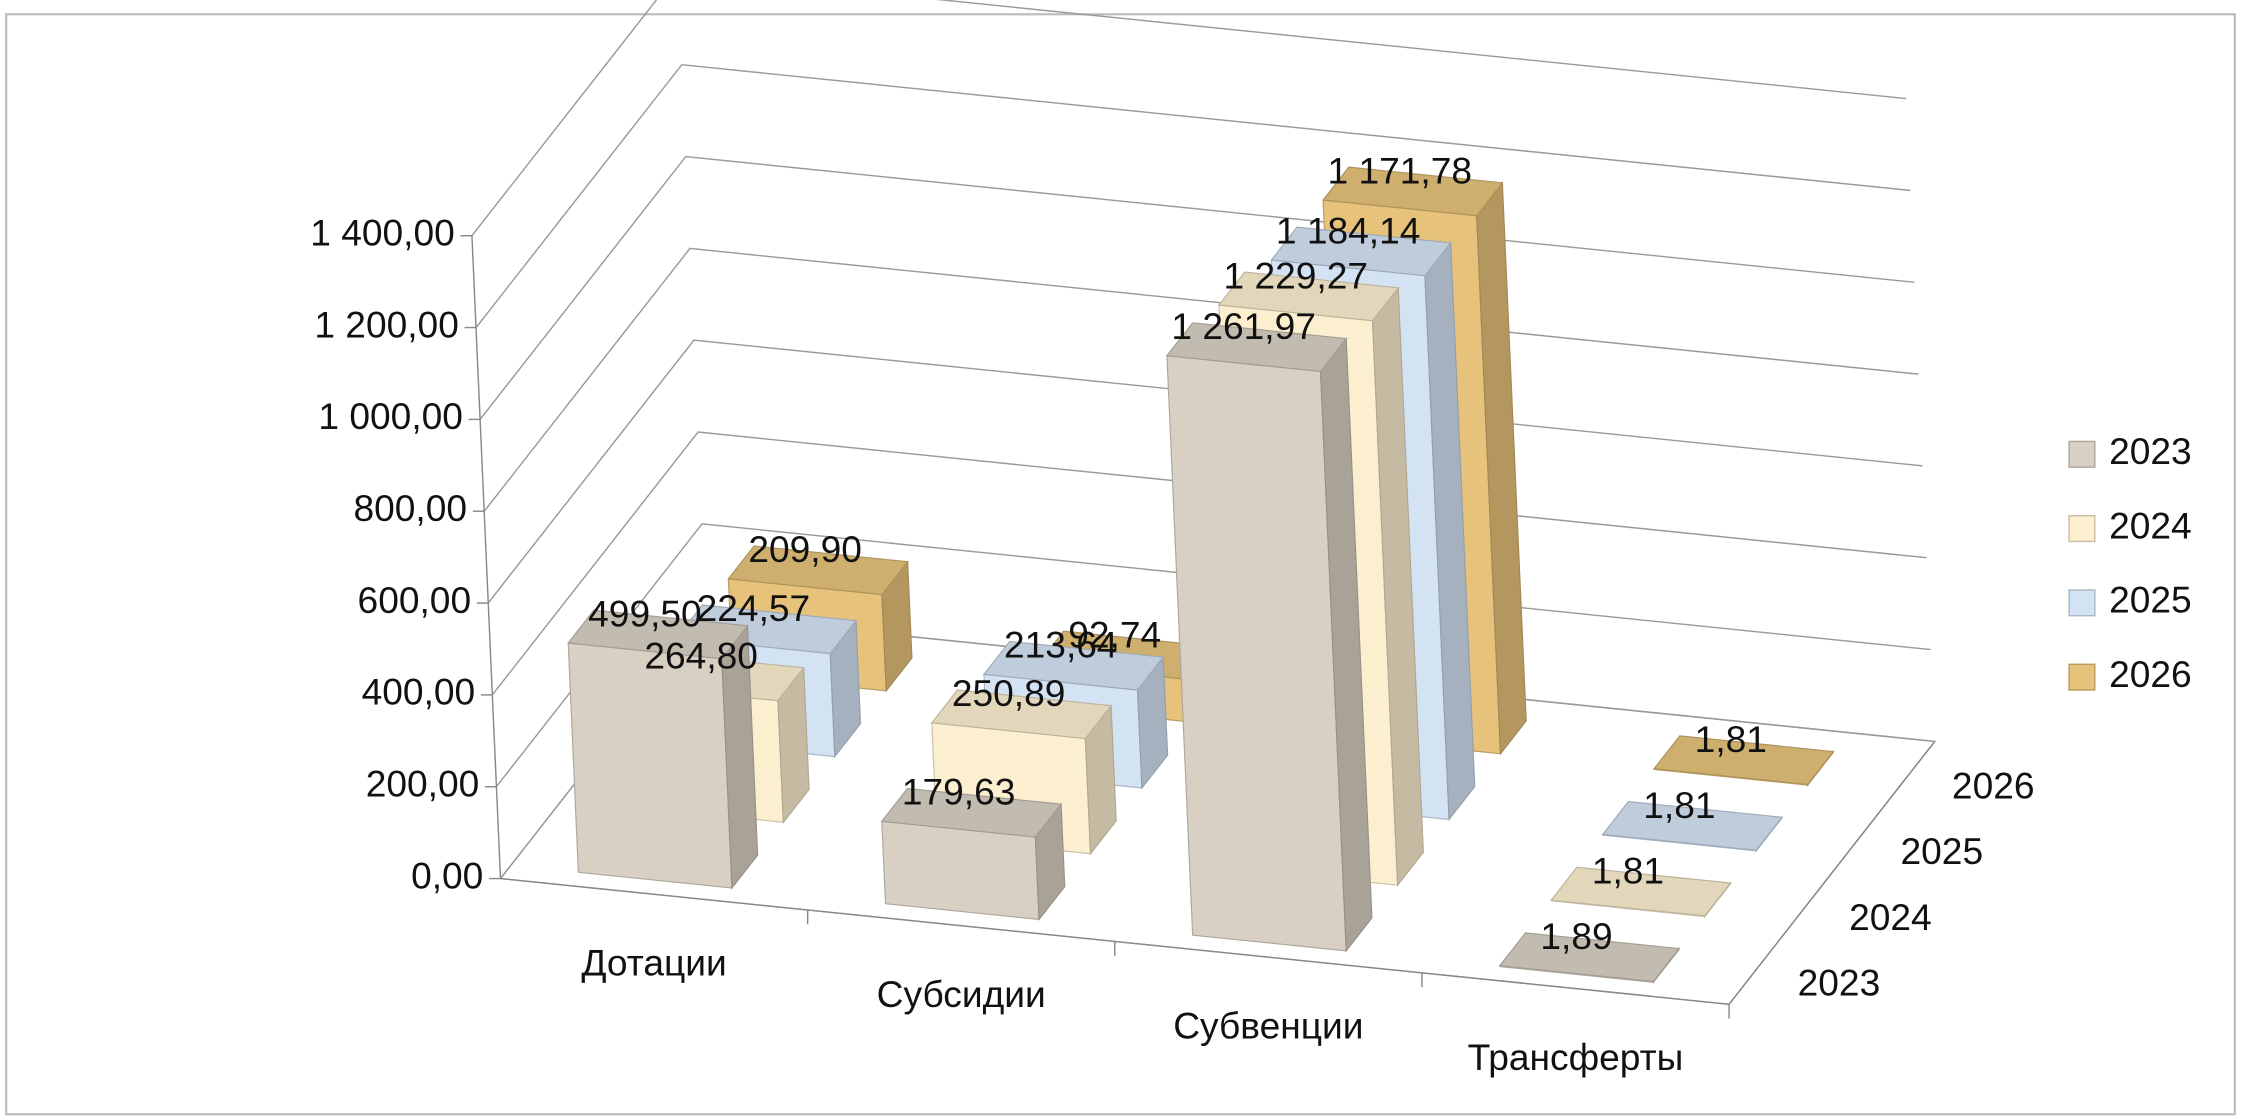 The height and width of the screenshot is (1120, 2241). I want to click on y-tick-label: 1 400,00, so click(382, 233).